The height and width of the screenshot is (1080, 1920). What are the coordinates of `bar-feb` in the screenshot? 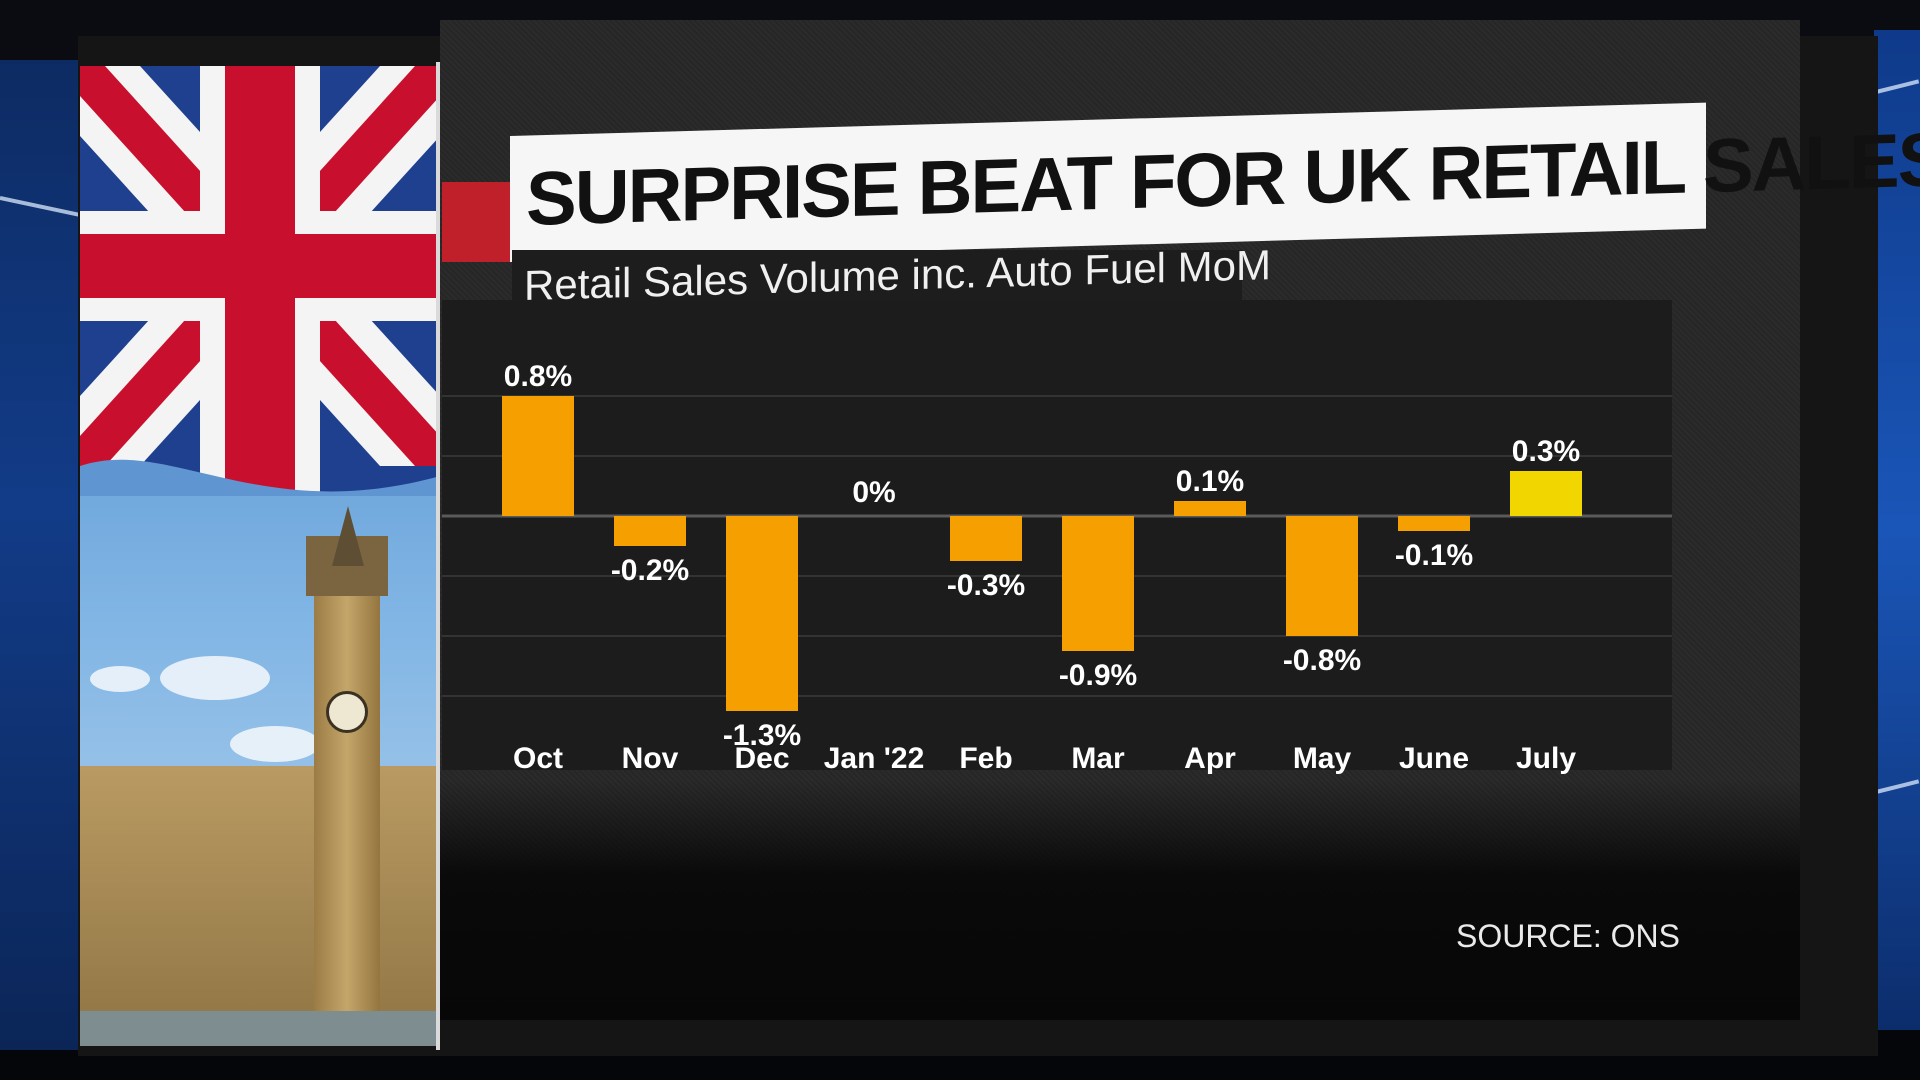 It's located at (986, 538).